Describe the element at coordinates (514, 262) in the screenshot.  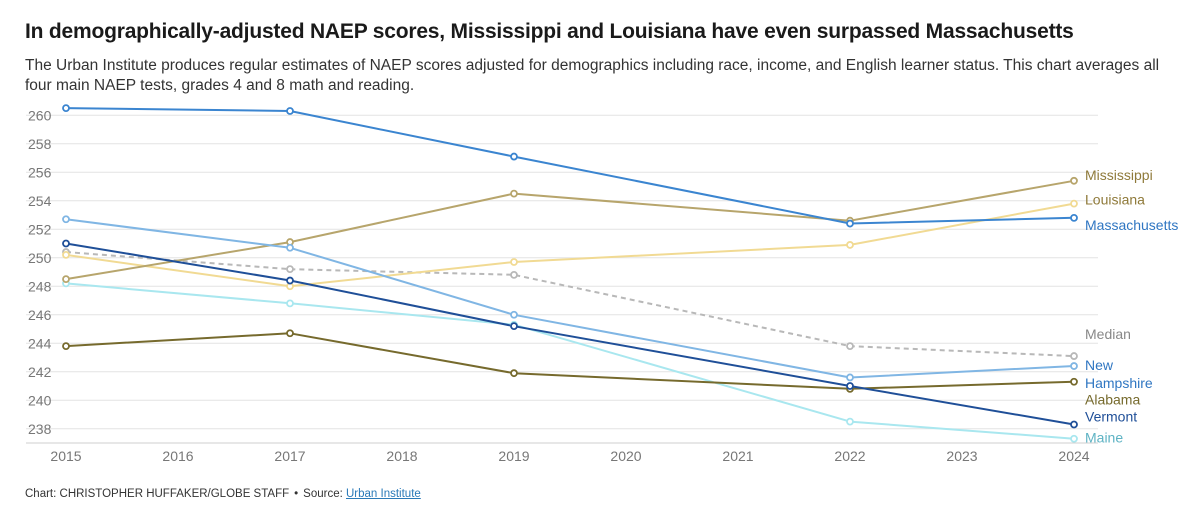
I see `point-louisiana-2019` at that location.